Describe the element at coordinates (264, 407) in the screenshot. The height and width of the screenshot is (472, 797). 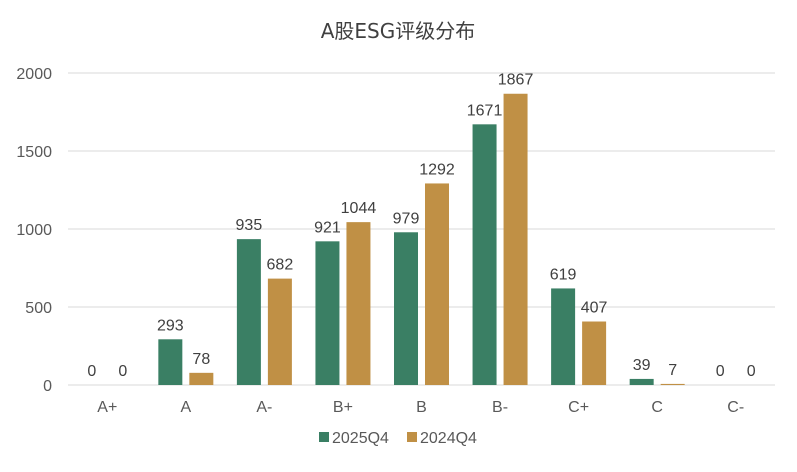
I see `x-tick-label: A-` at that location.